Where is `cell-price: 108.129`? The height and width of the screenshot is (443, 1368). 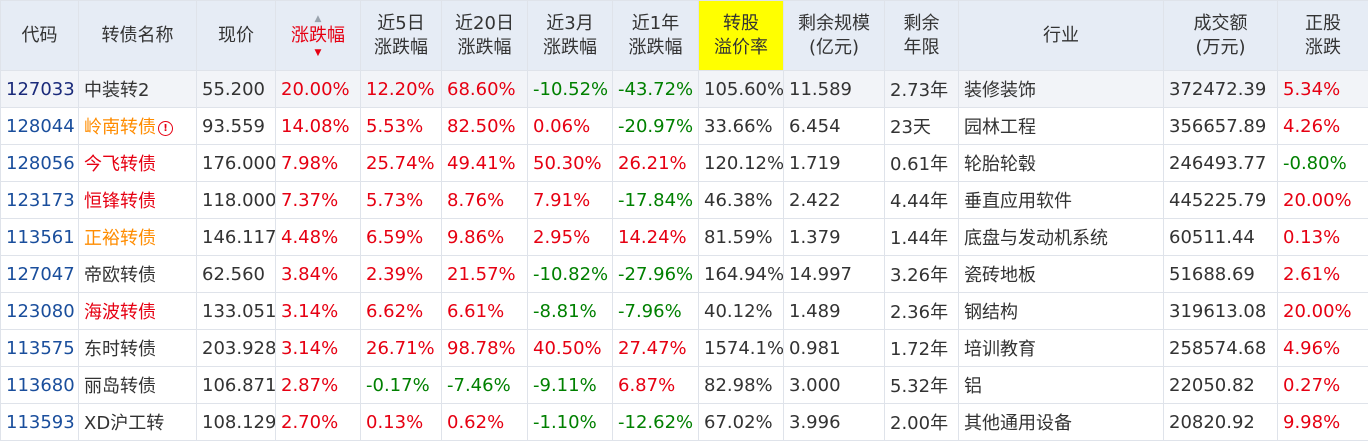 cell-price: 108.129 is located at coordinates (236, 422).